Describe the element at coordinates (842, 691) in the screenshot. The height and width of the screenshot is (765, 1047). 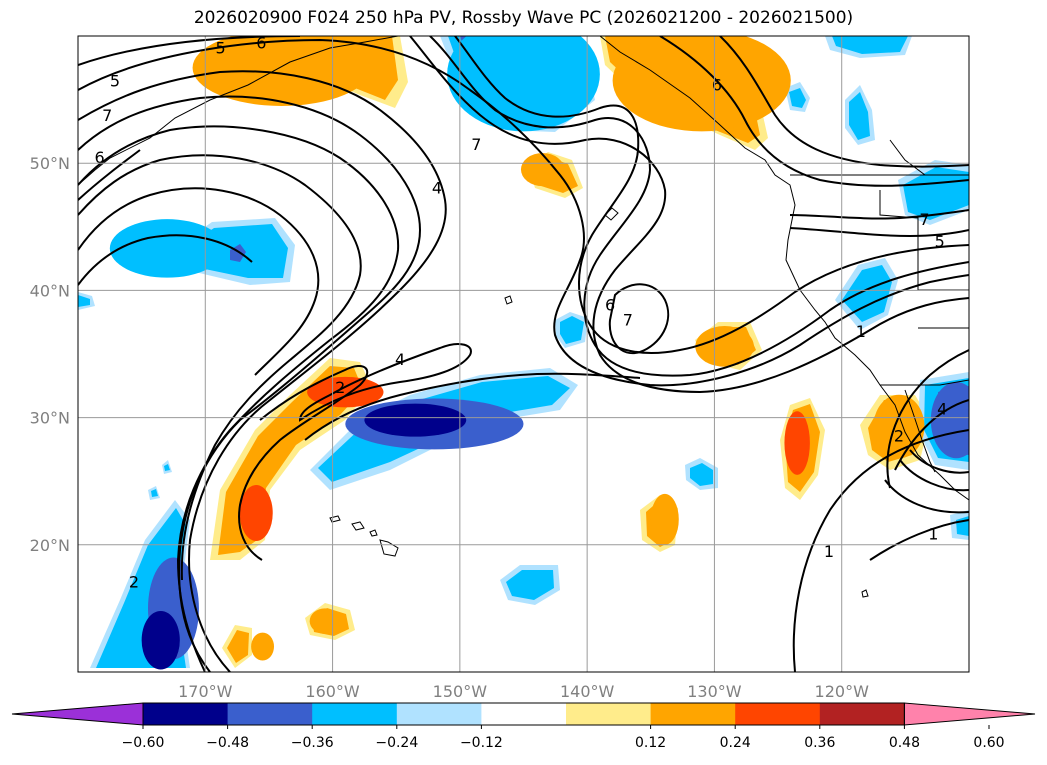
I see `longitude-label: 120°W` at that location.